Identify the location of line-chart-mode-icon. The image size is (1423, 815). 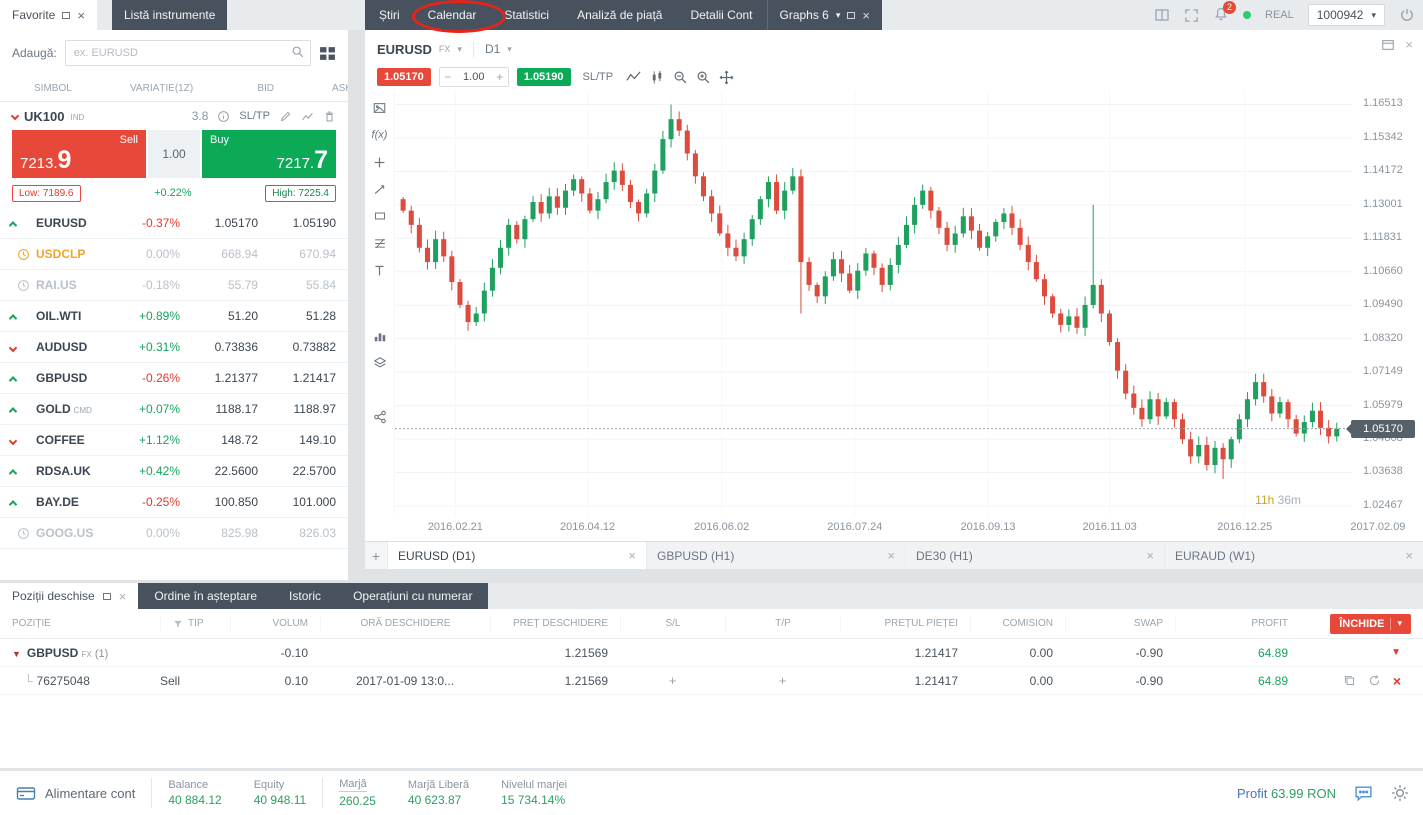
(633, 77).